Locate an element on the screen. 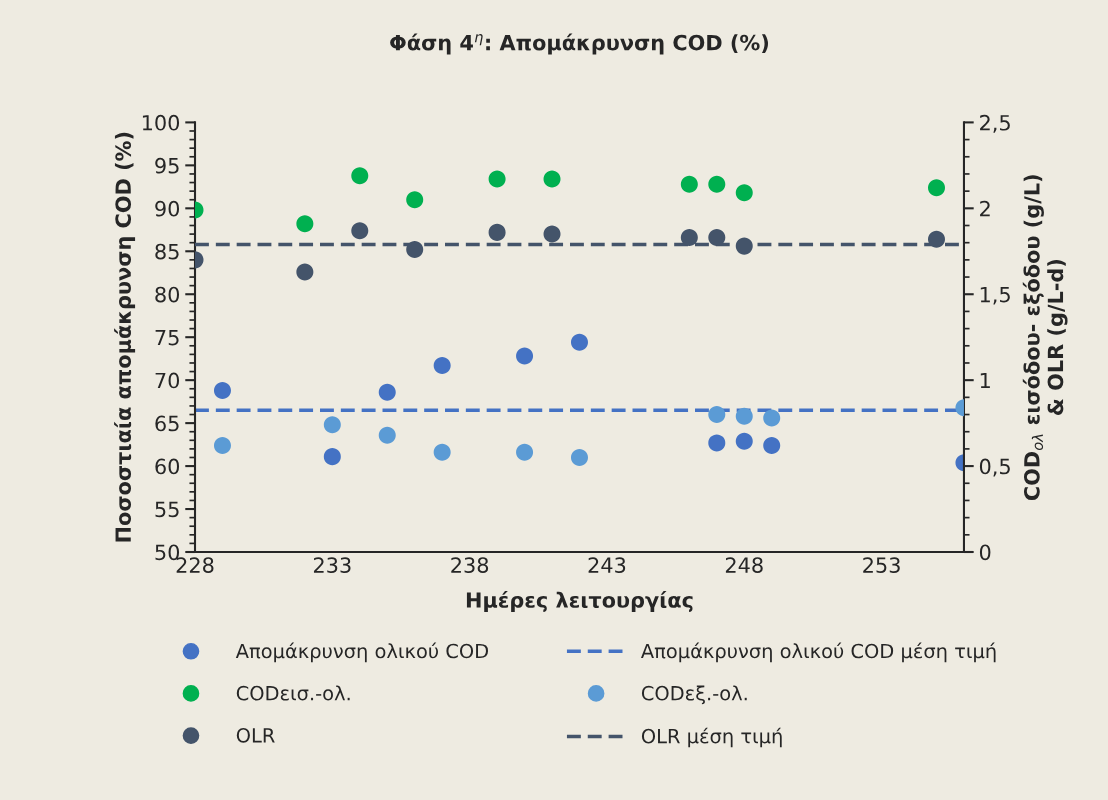 This screenshot has height=800, width=1108. y-tick-label: 80 is located at coordinates (167, 294).